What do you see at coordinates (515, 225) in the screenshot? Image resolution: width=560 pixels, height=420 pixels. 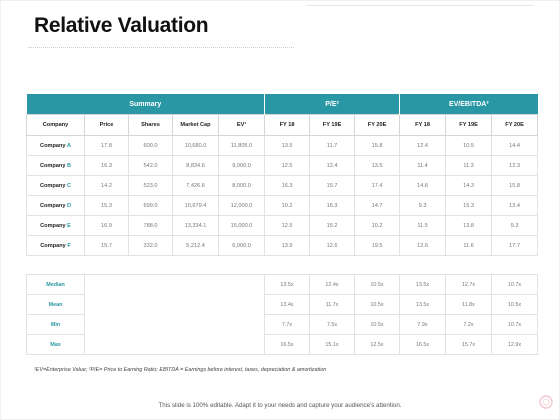 I see `table-cell: 9.3` at bounding box center [515, 225].